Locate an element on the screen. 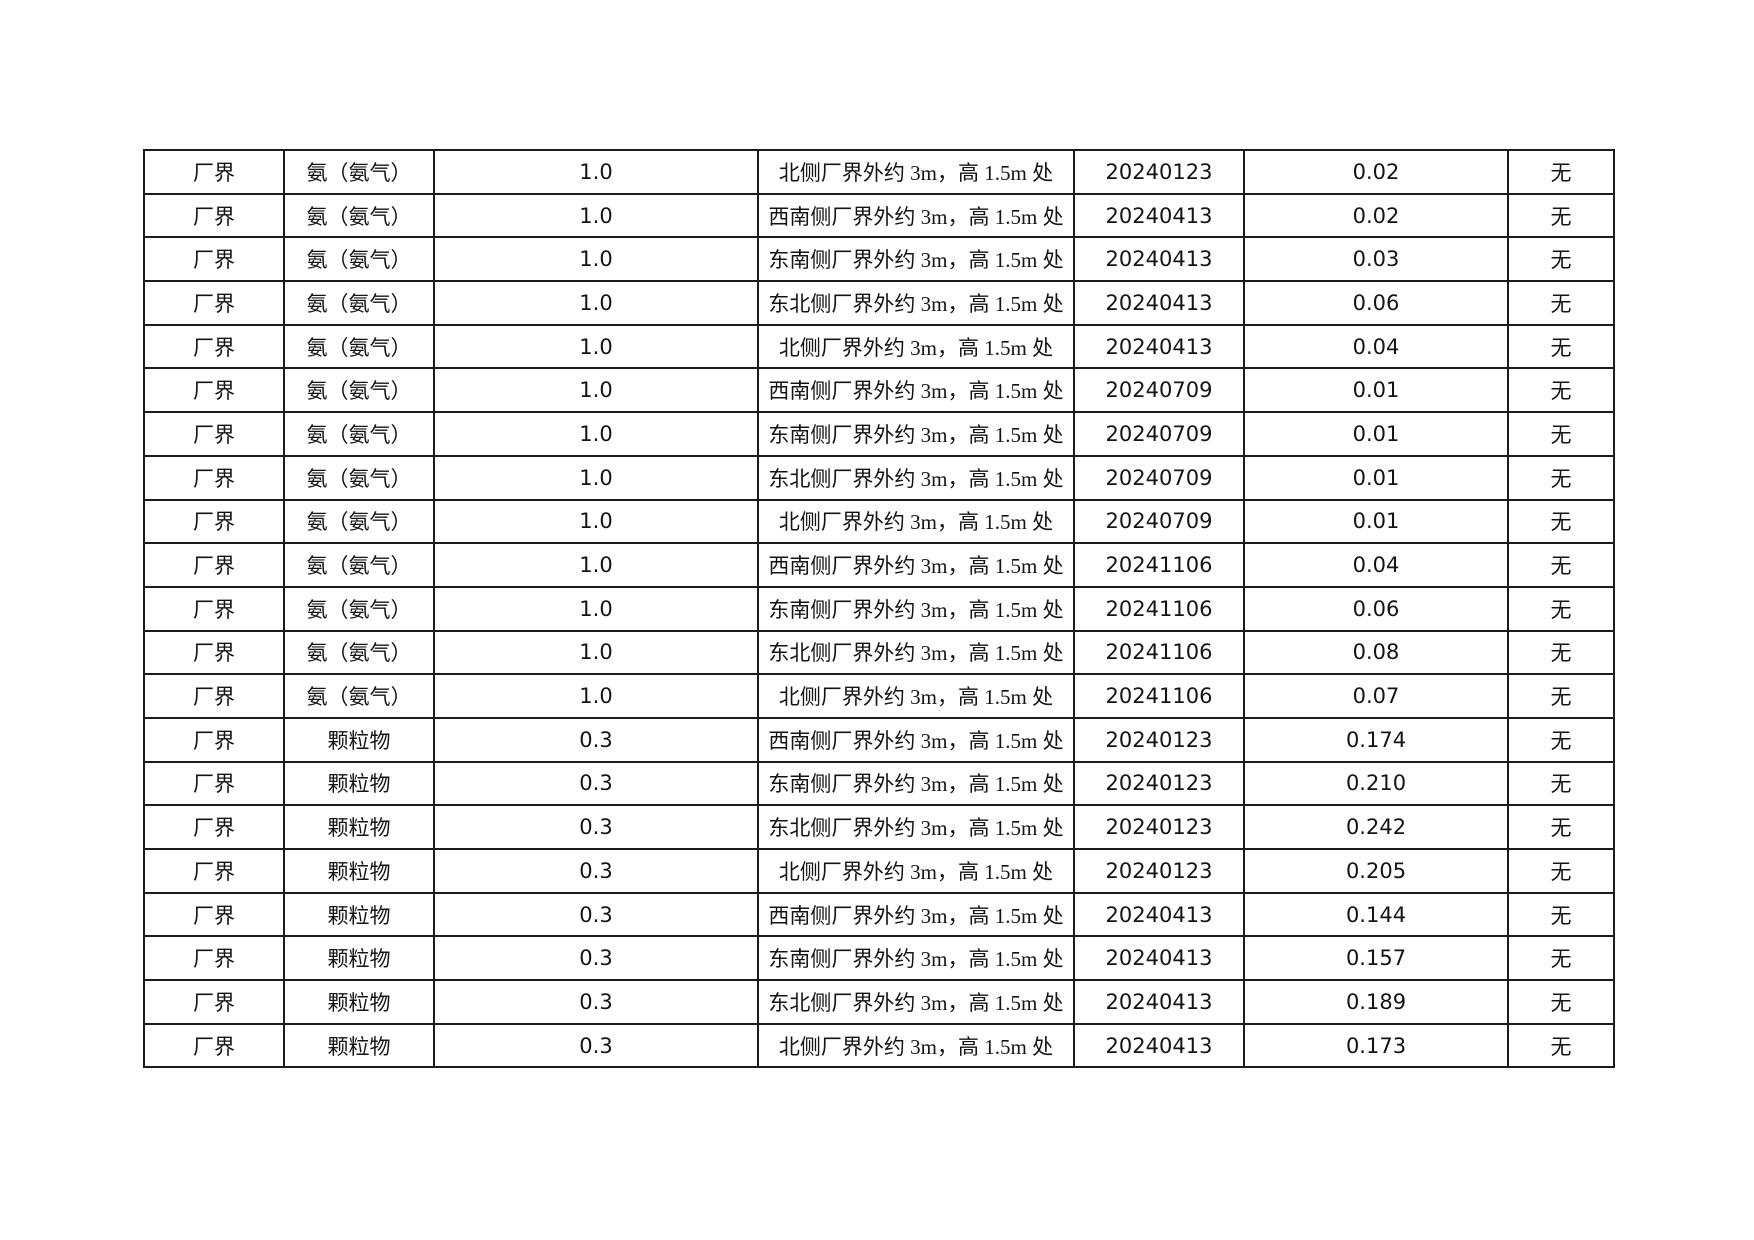 Image resolution: width=1754 pixels, height=1240 pixels. cell-value: 0.242 is located at coordinates (1376, 827).